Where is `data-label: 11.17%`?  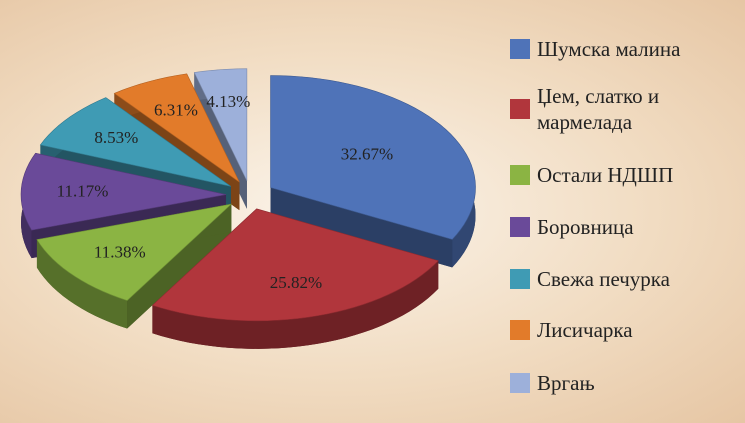 data-label: 11.17% is located at coordinates (83, 190).